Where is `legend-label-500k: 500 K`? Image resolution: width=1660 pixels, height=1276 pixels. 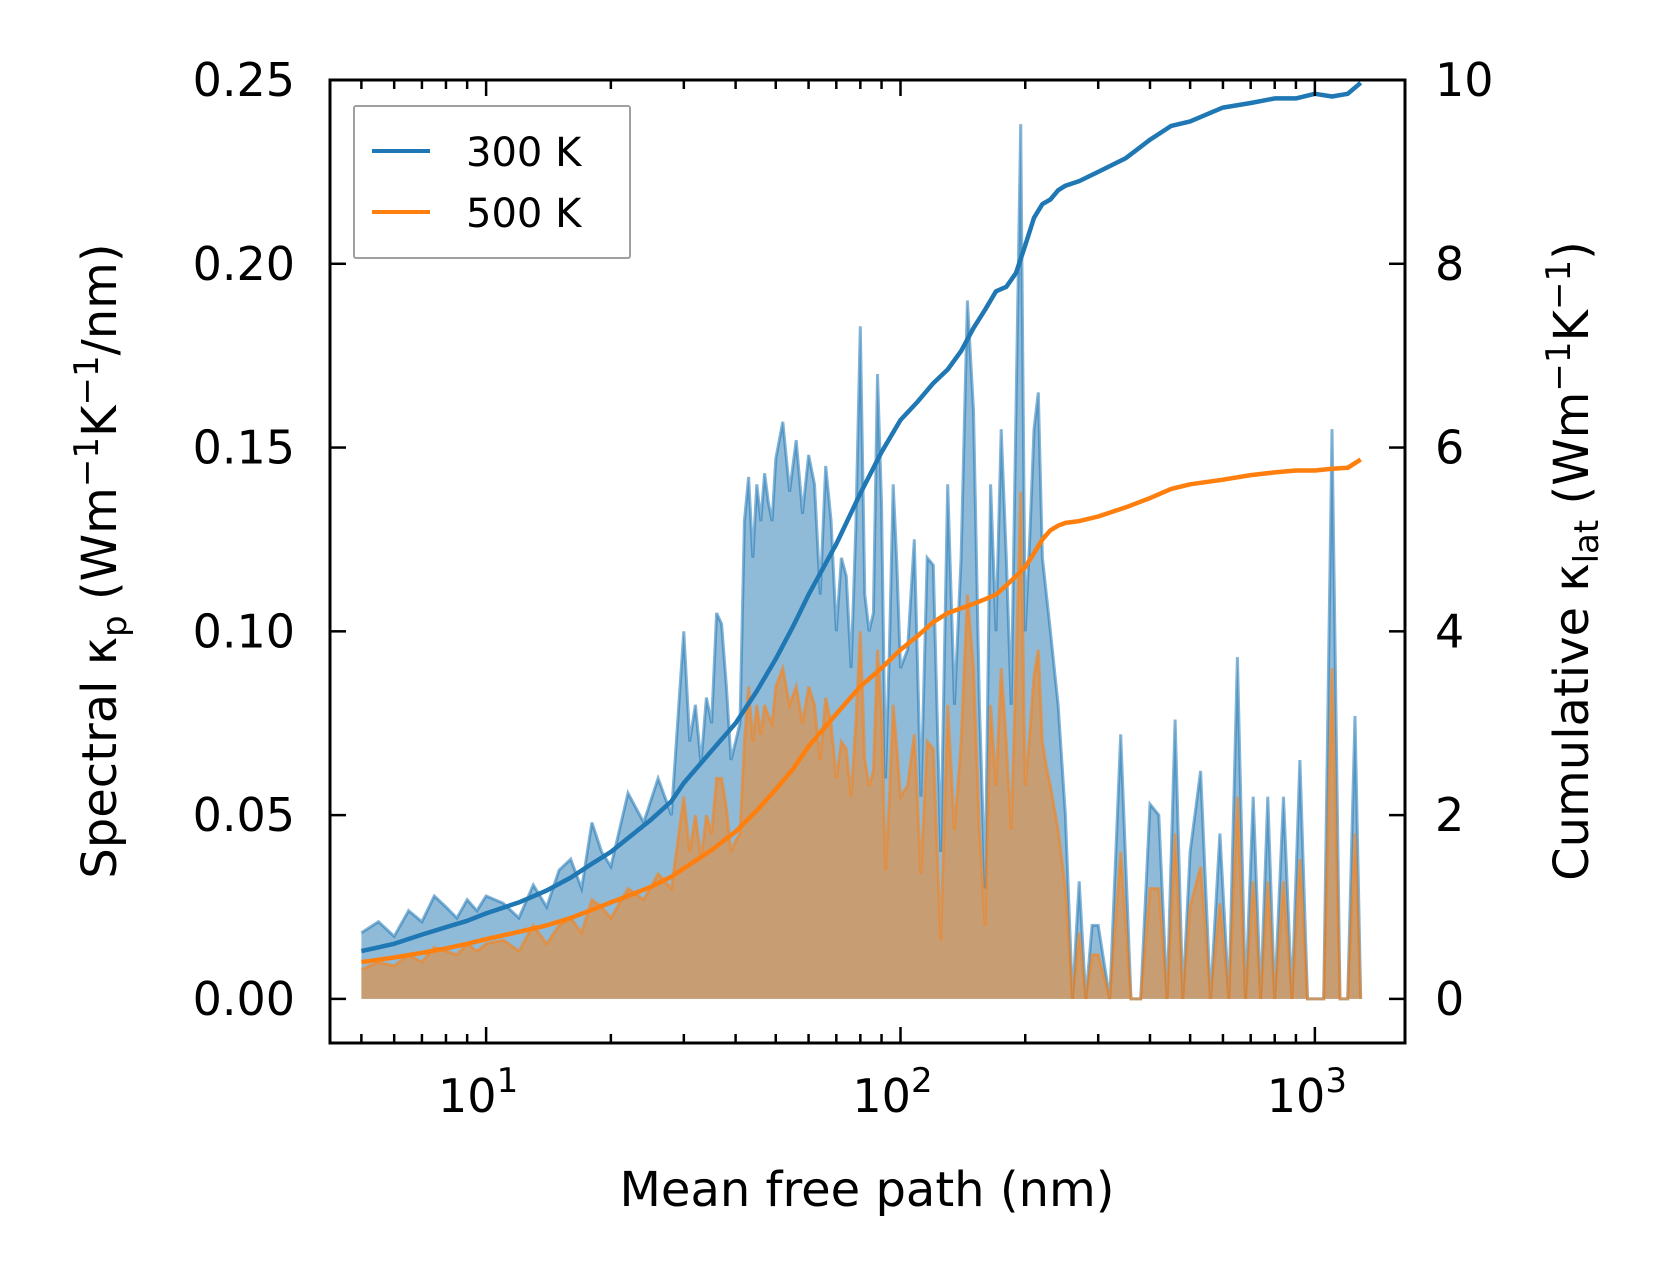 legend-label-500k: 500 K is located at coordinates (524, 214).